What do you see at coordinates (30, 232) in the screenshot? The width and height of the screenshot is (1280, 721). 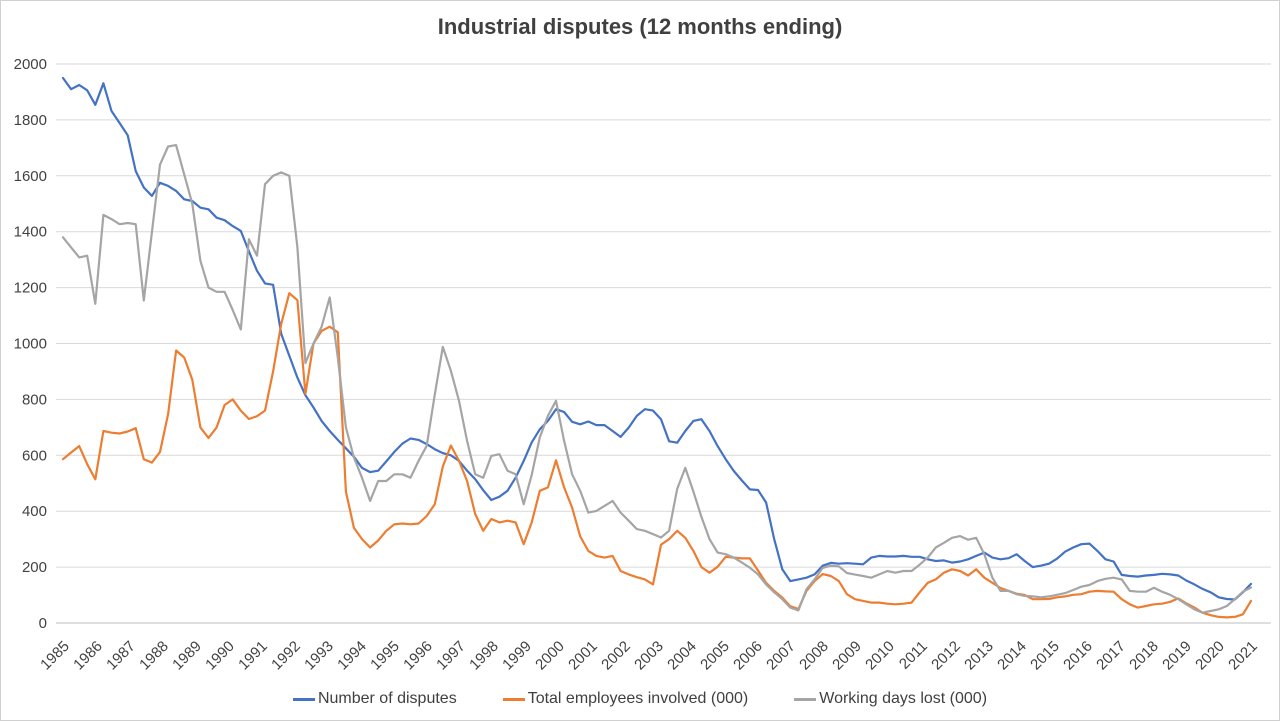 I see `y-axis-tick-label: 1400` at bounding box center [30, 232].